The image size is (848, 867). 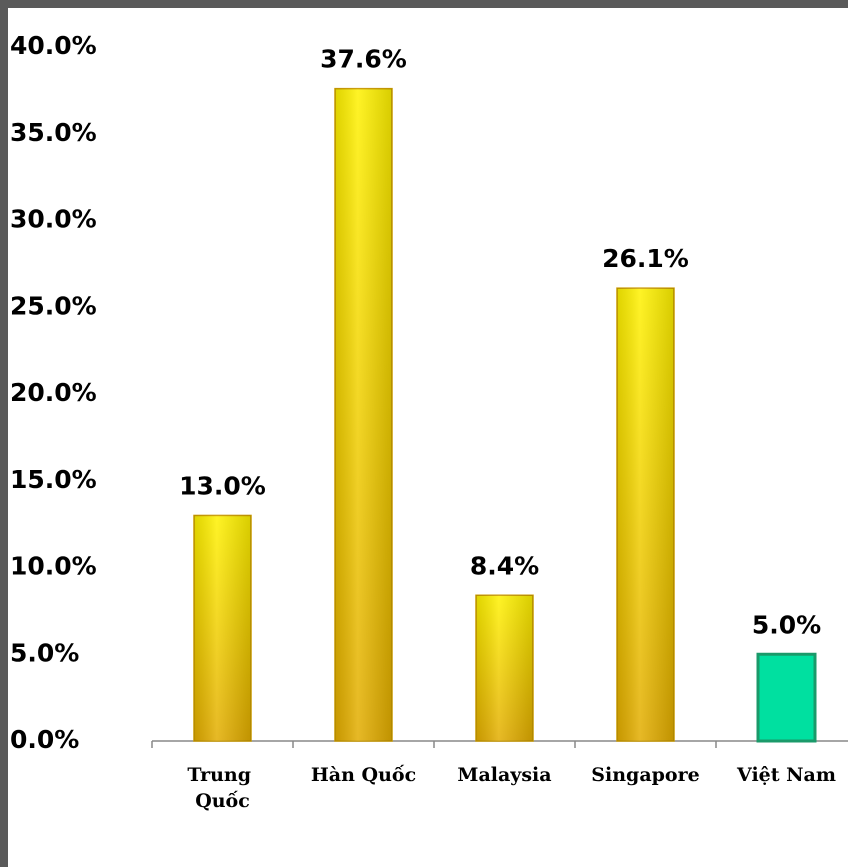 What do you see at coordinates (53, 219) in the screenshot?
I see `y-tick-label: 30.0%` at bounding box center [53, 219].